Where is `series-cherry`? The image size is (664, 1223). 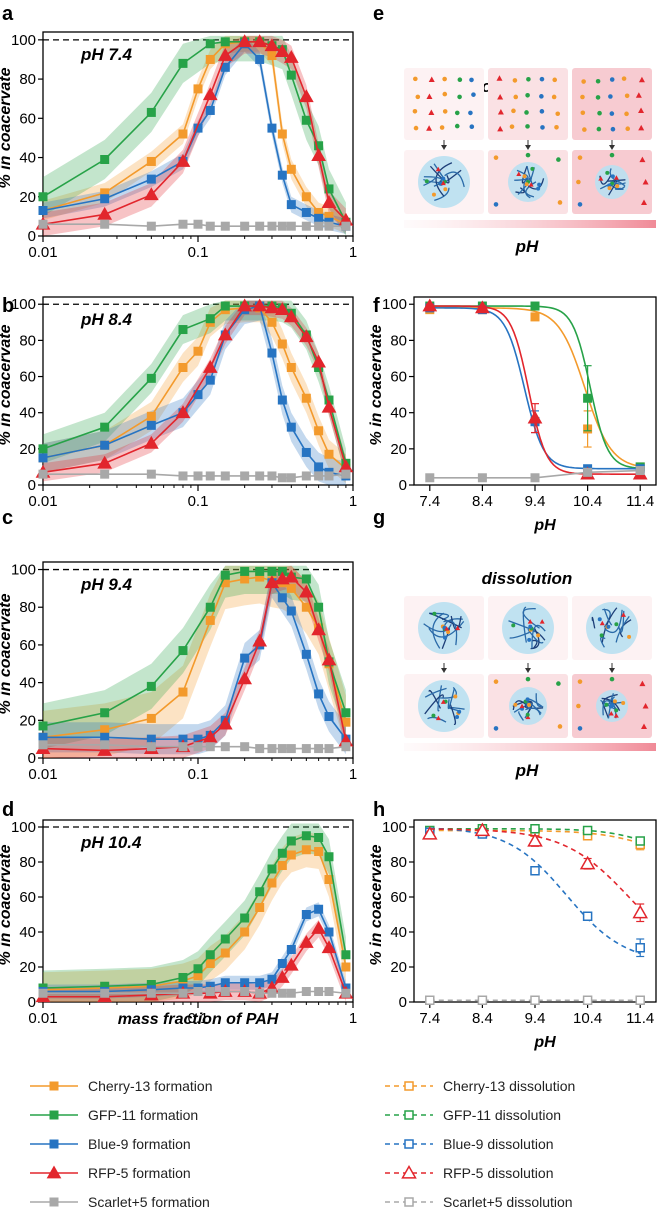
series-cherry is located at coordinates (194, 920).